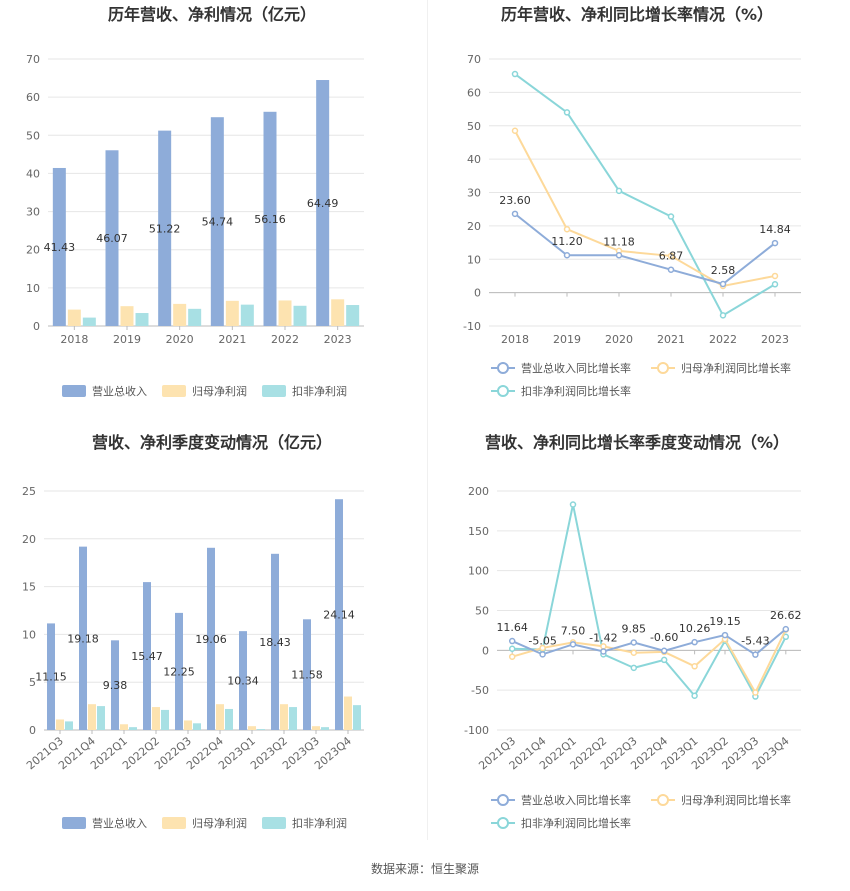 The image size is (850, 891). I want to click on y-tick-label: 25, so click(29, 491).